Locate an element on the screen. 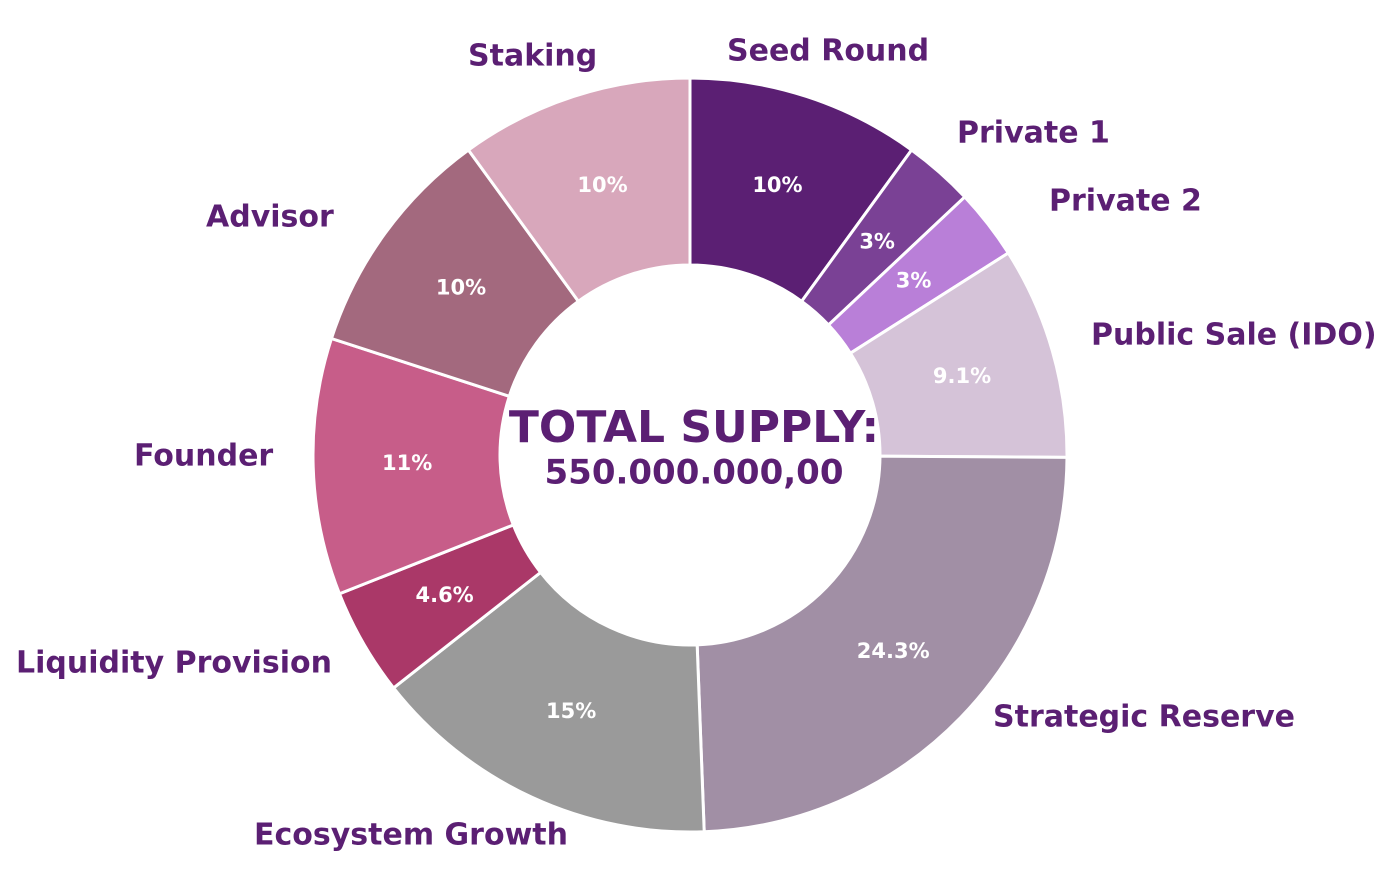 This screenshot has width=1395, height=896. category-label-founder: Founder is located at coordinates (203, 456).